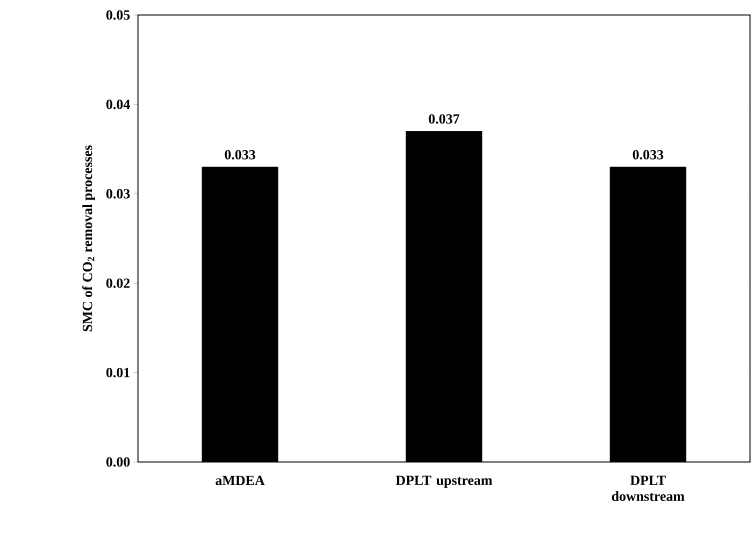 This screenshot has height=541, width=751. What do you see at coordinates (444, 119) in the screenshot?
I see `data-label: 0.037` at bounding box center [444, 119].